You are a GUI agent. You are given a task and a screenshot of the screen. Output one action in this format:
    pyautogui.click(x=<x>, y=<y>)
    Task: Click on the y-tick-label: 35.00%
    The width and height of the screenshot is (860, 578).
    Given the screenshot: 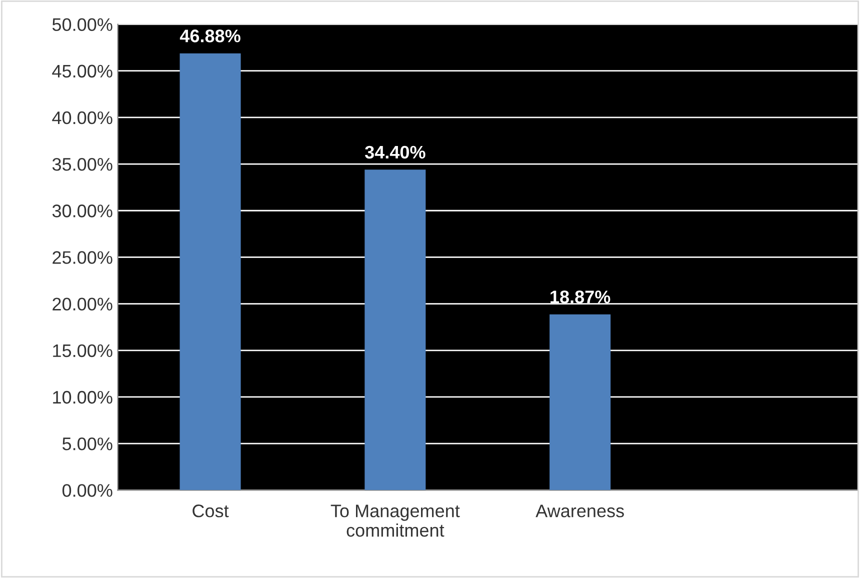 What is the action you would take?
    pyautogui.click(x=82, y=164)
    